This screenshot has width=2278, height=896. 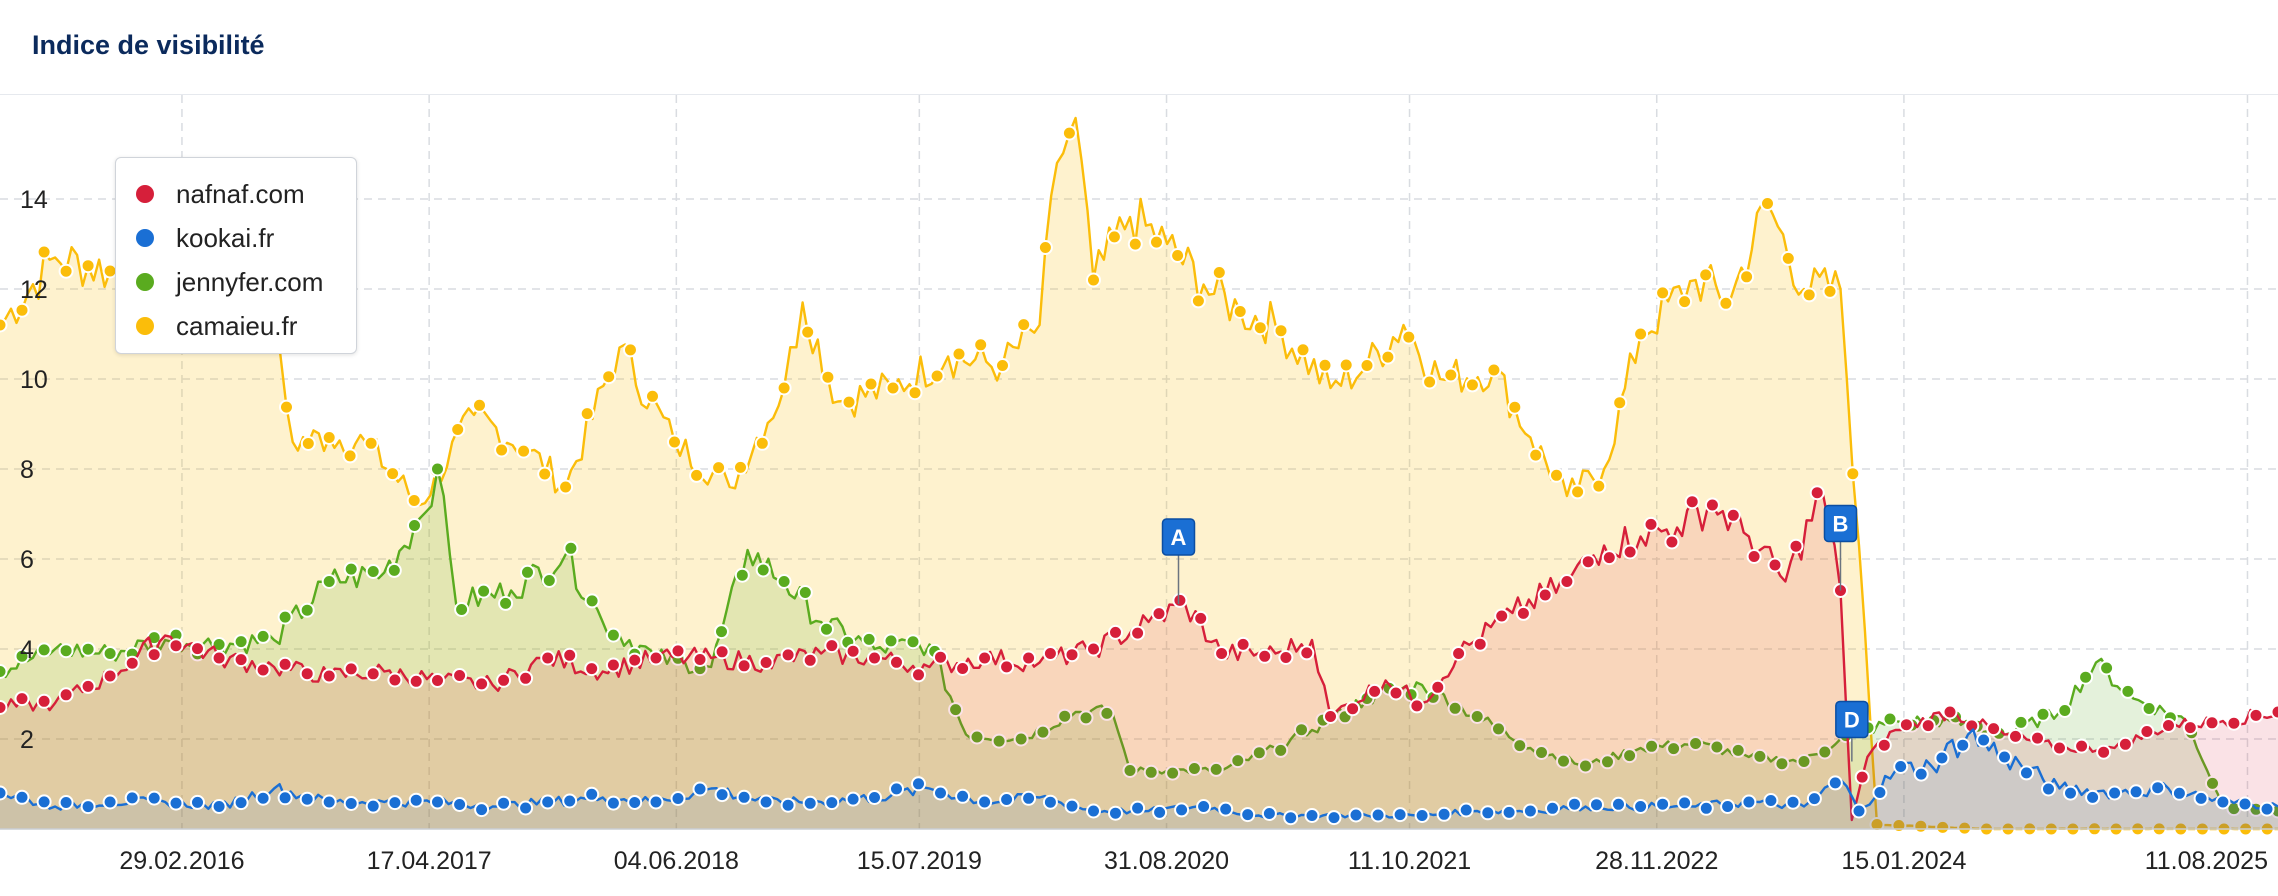 What do you see at coordinates (34, 290) in the screenshot?
I see `y-tick-label: 12` at bounding box center [34, 290].